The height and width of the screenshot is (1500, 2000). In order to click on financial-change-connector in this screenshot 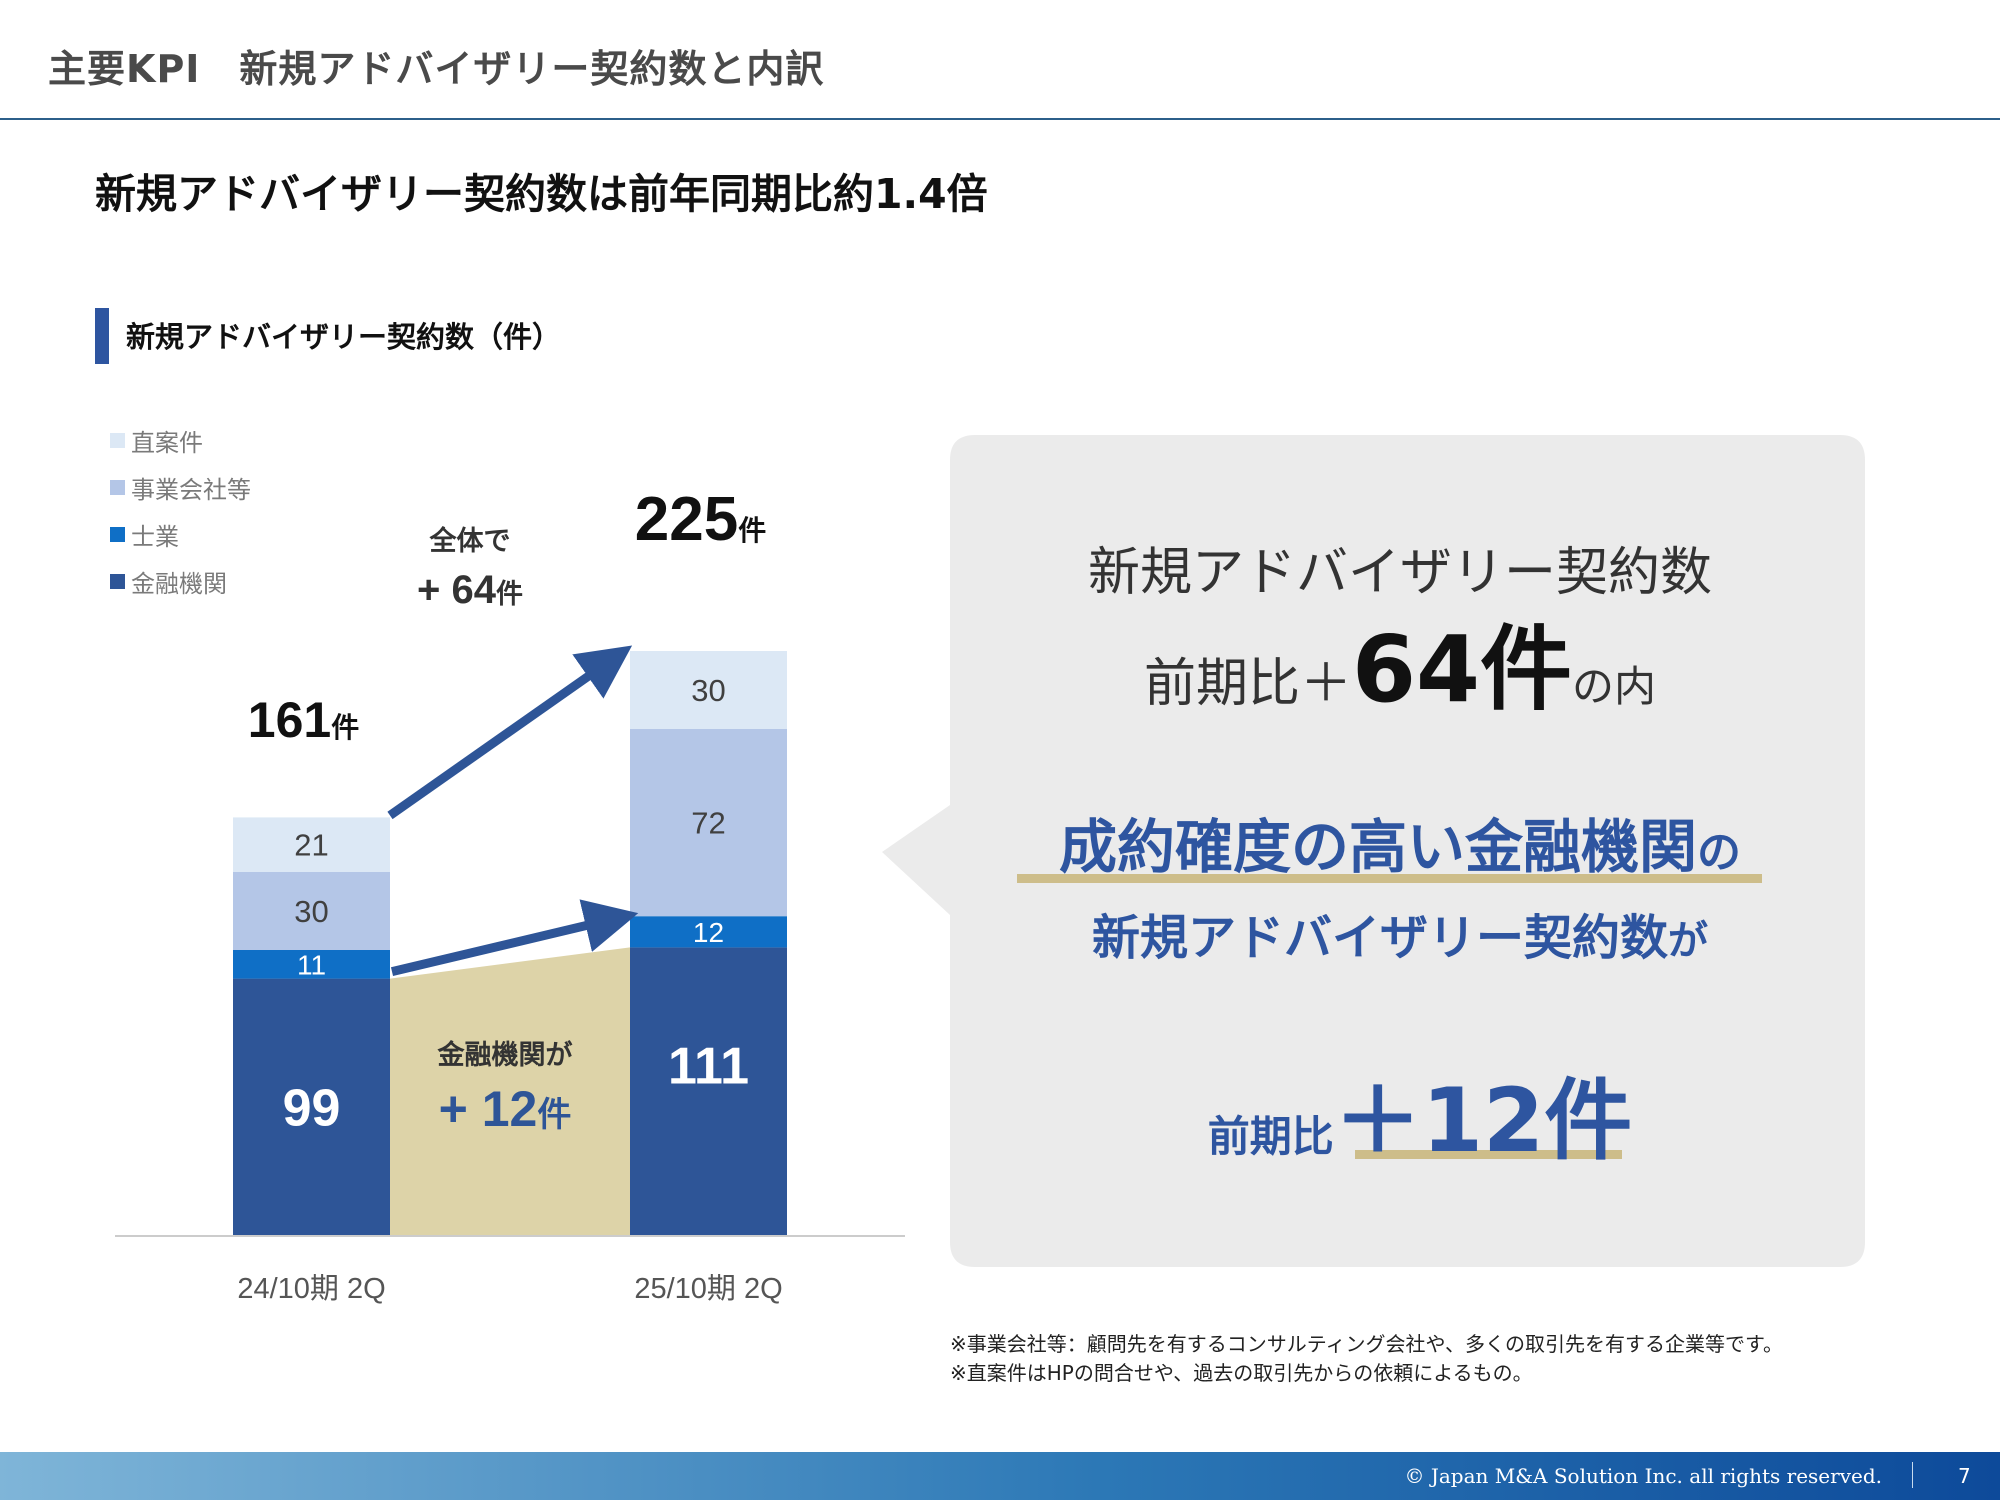, I will do `click(510, 1091)`.